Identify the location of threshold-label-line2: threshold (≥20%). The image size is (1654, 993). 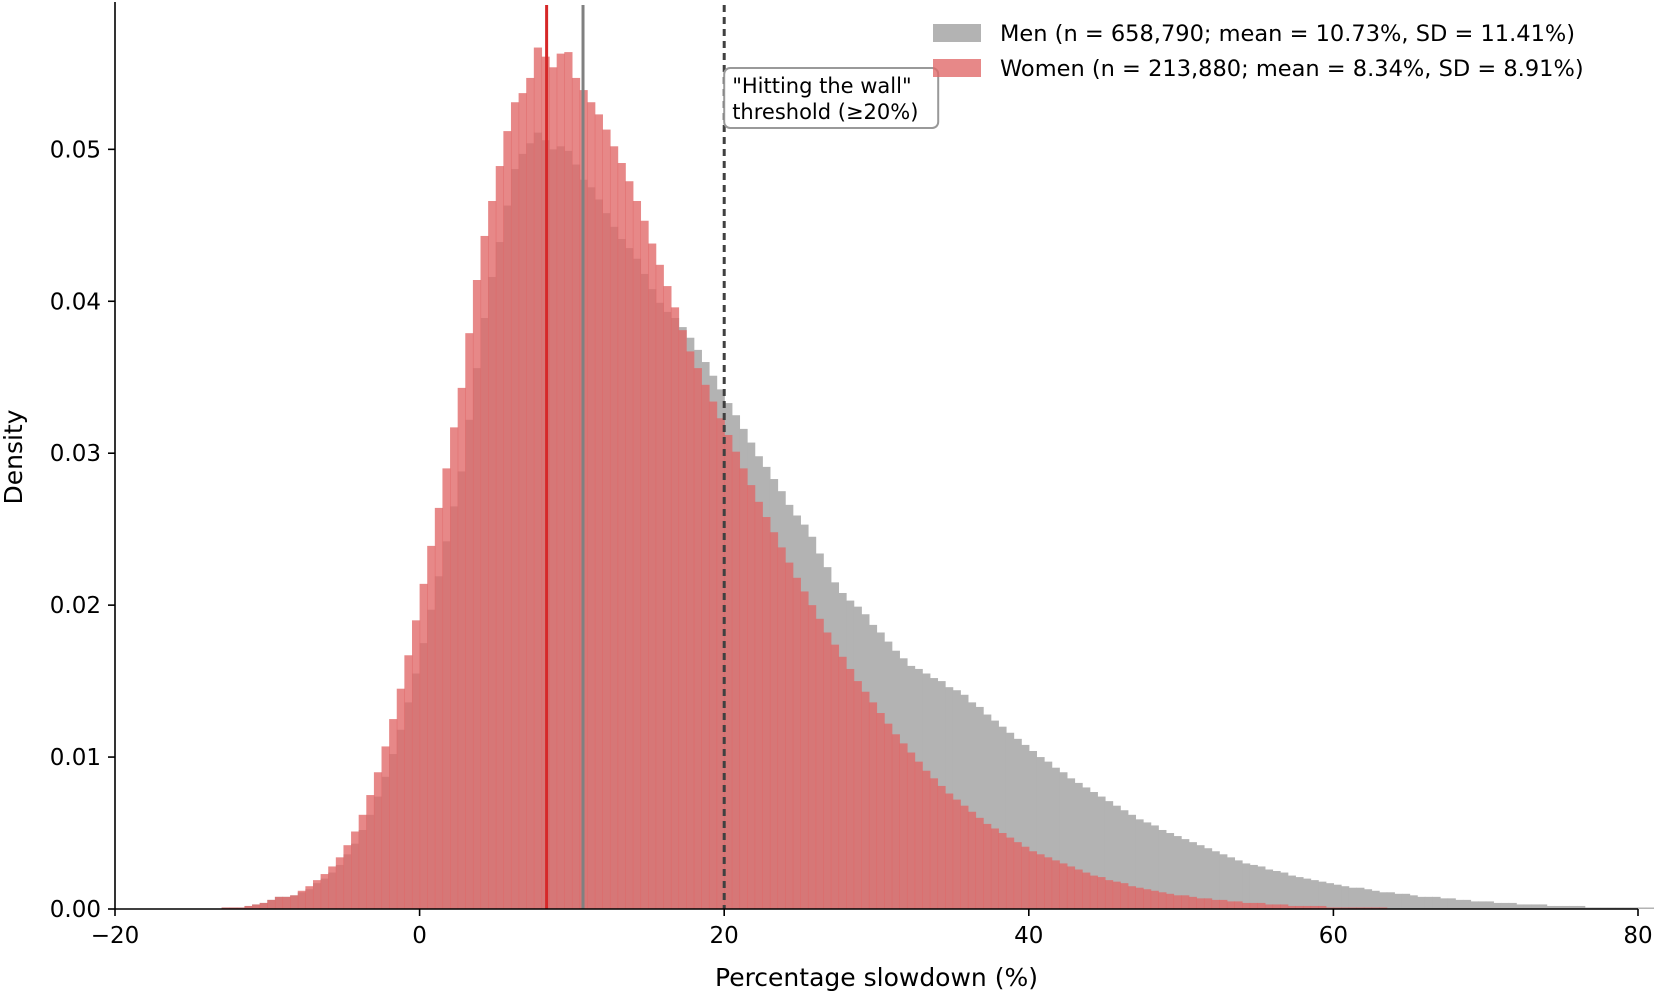
(825, 112).